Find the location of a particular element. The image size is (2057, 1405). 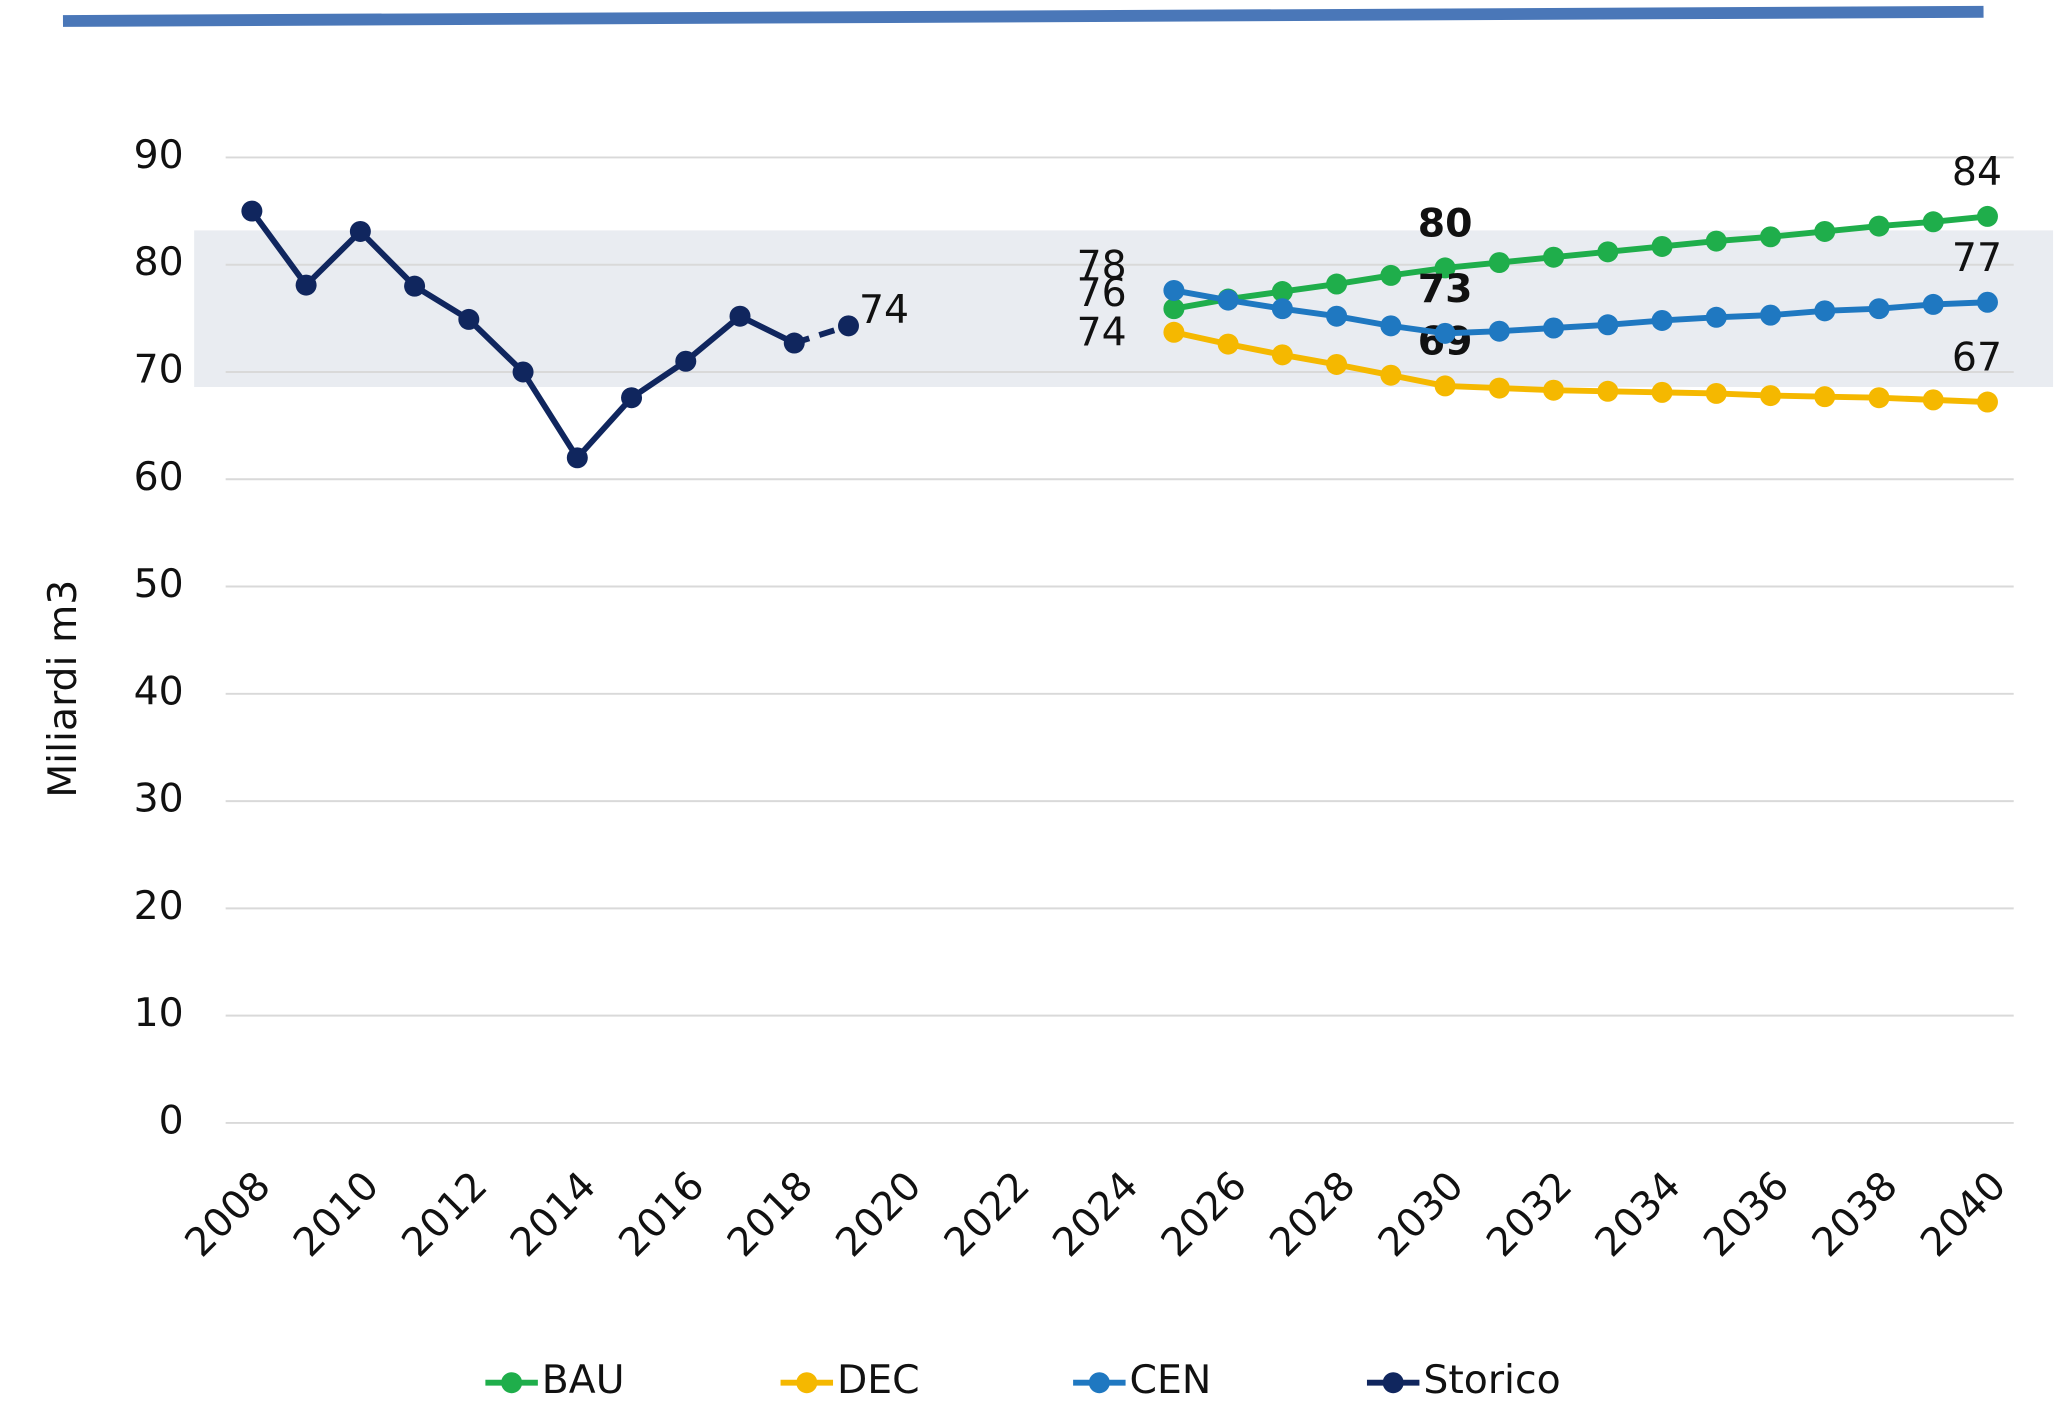

y-tick-label: 20 is located at coordinates (159, 906).